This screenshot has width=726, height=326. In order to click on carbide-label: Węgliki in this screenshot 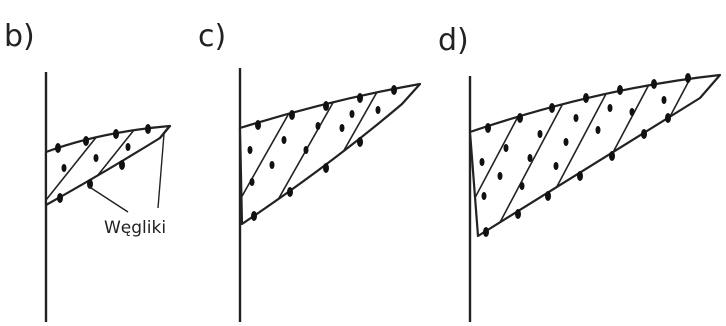, I will do `click(135, 228)`.